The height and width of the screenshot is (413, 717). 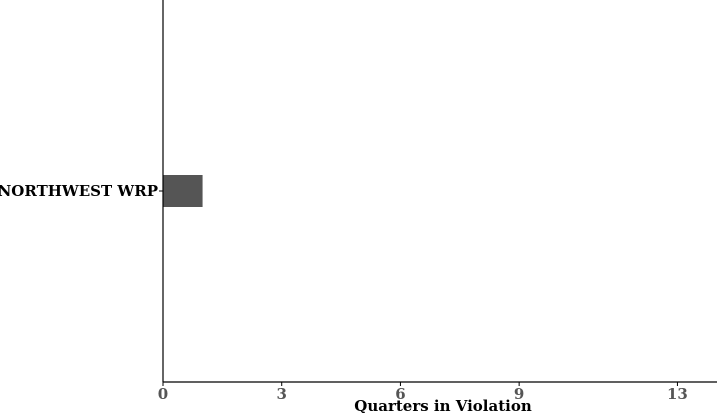 What do you see at coordinates (677, 394) in the screenshot?
I see `x-tick-label: 13` at bounding box center [677, 394].